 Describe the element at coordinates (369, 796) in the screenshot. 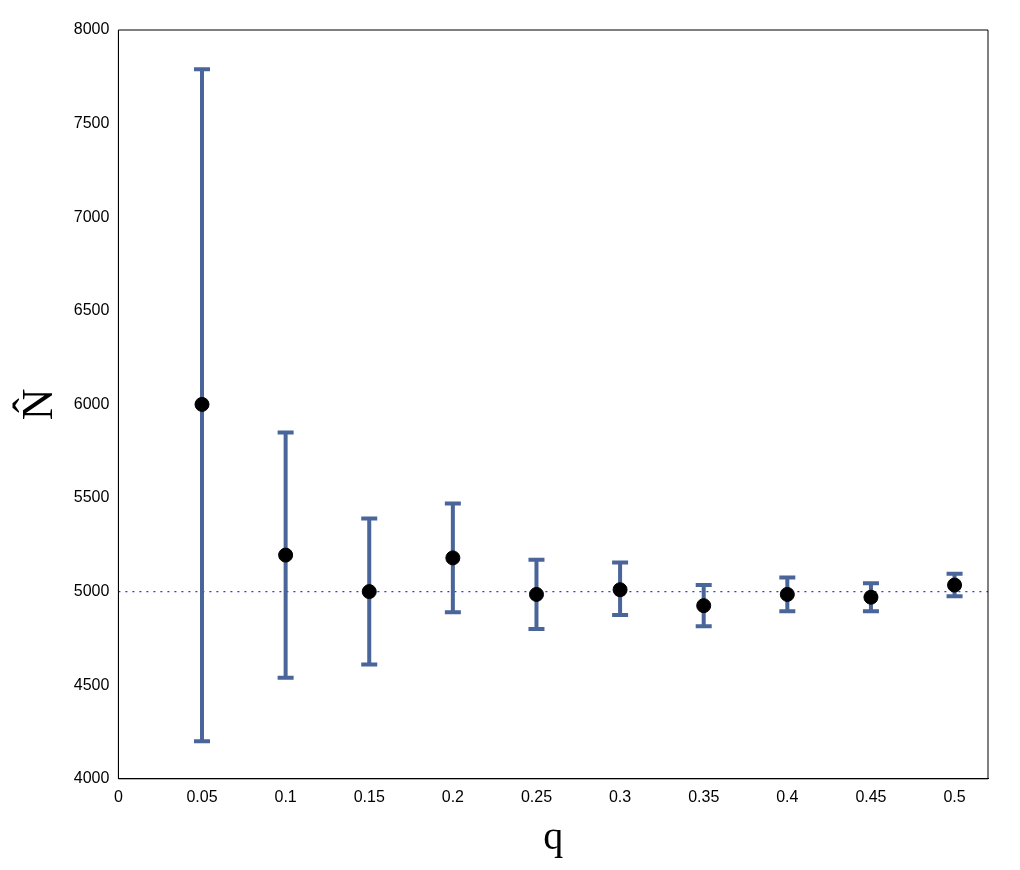

I see `x-tick-label: 0.15` at that location.